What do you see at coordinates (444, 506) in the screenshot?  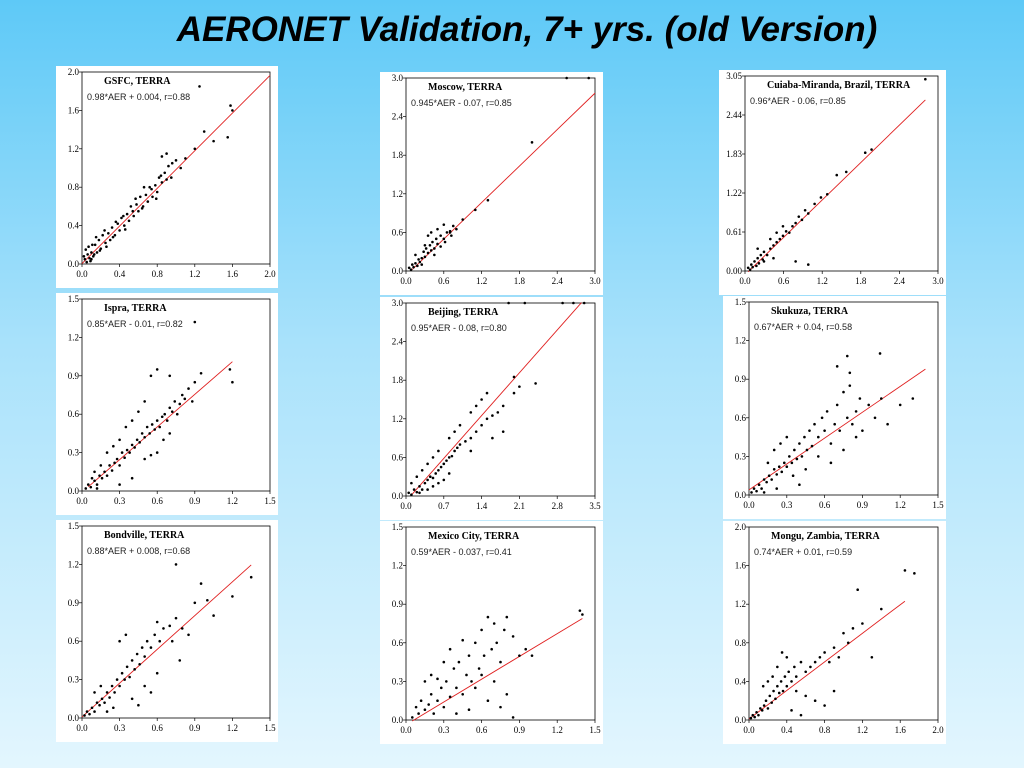 I see `x-tick-label: 0.7` at bounding box center [444, 506].